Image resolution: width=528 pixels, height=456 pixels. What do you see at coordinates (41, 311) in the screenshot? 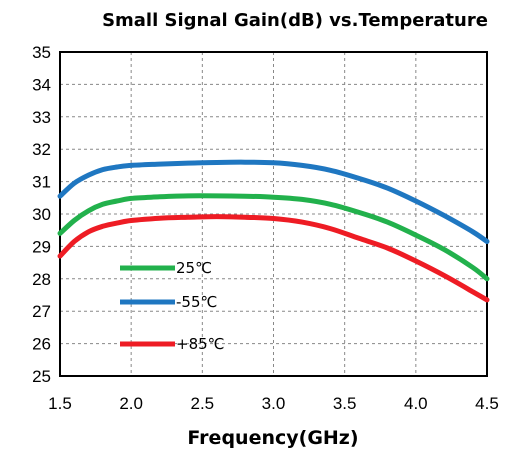
I see `y-tick-label: 27` at bounding box center [41, 311].